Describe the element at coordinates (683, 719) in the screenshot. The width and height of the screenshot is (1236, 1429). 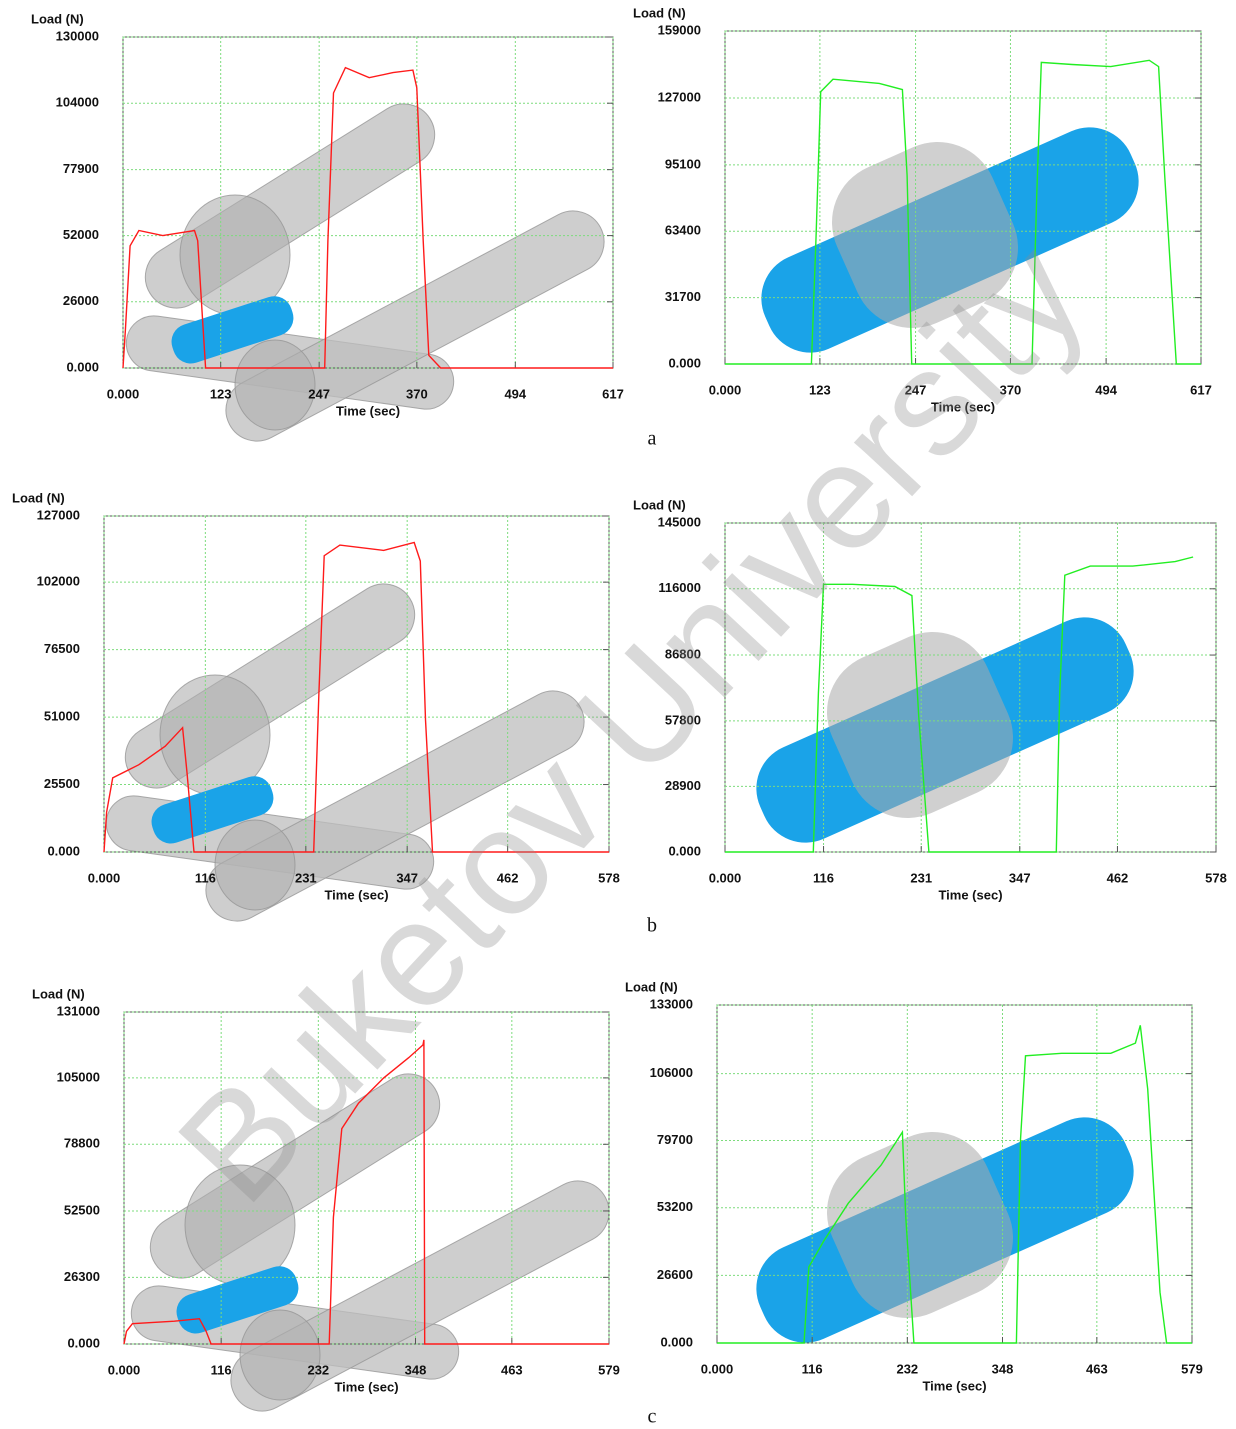
I see `y-tick-label: 57800` at that location.